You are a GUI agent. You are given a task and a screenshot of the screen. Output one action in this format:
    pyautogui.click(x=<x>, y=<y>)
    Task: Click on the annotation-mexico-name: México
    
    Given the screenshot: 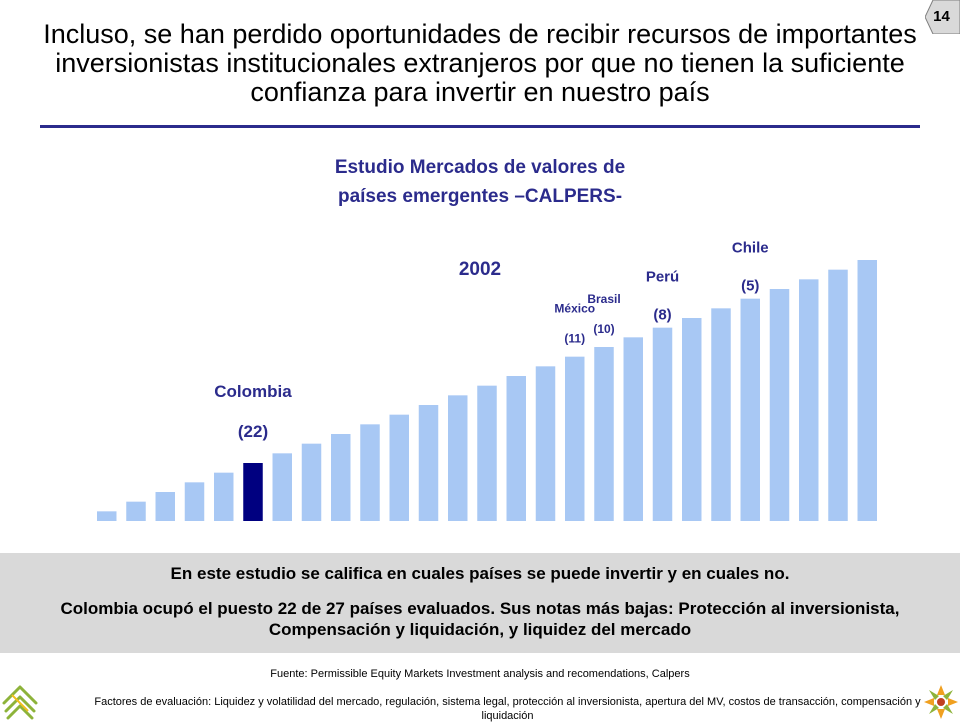 What is the action you would take?
    pyautogui.click(x=574, y=309)
    